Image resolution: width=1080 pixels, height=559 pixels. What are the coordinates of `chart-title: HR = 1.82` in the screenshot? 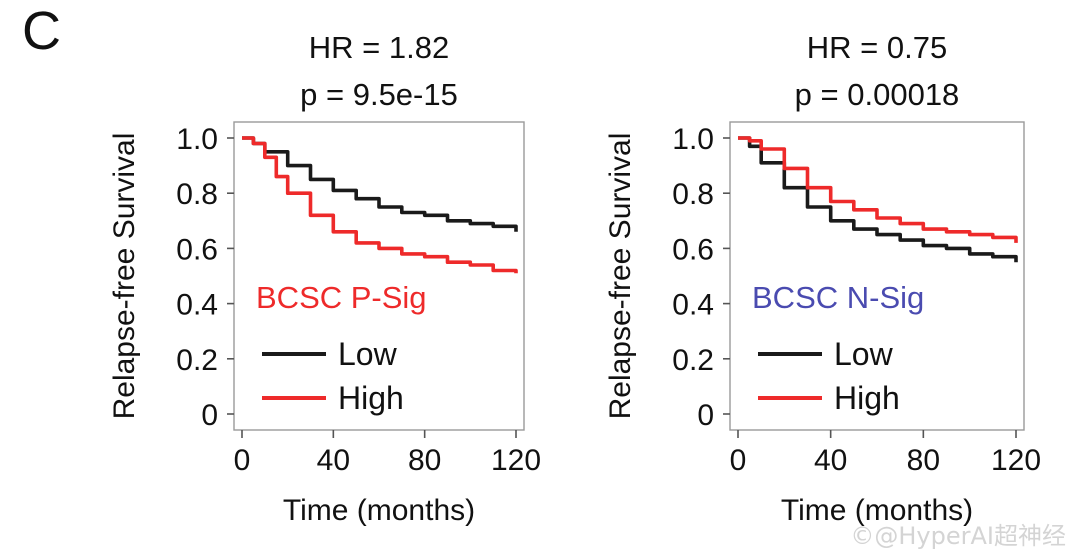 It's located at (379, 47).